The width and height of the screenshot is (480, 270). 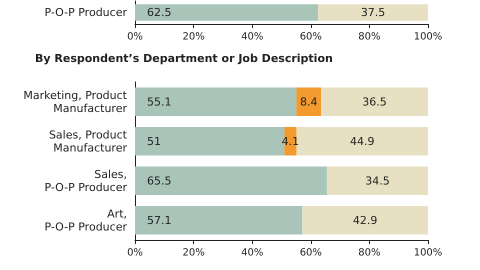 I want to click on data-label: 36.5, so click(x=374, y=101).